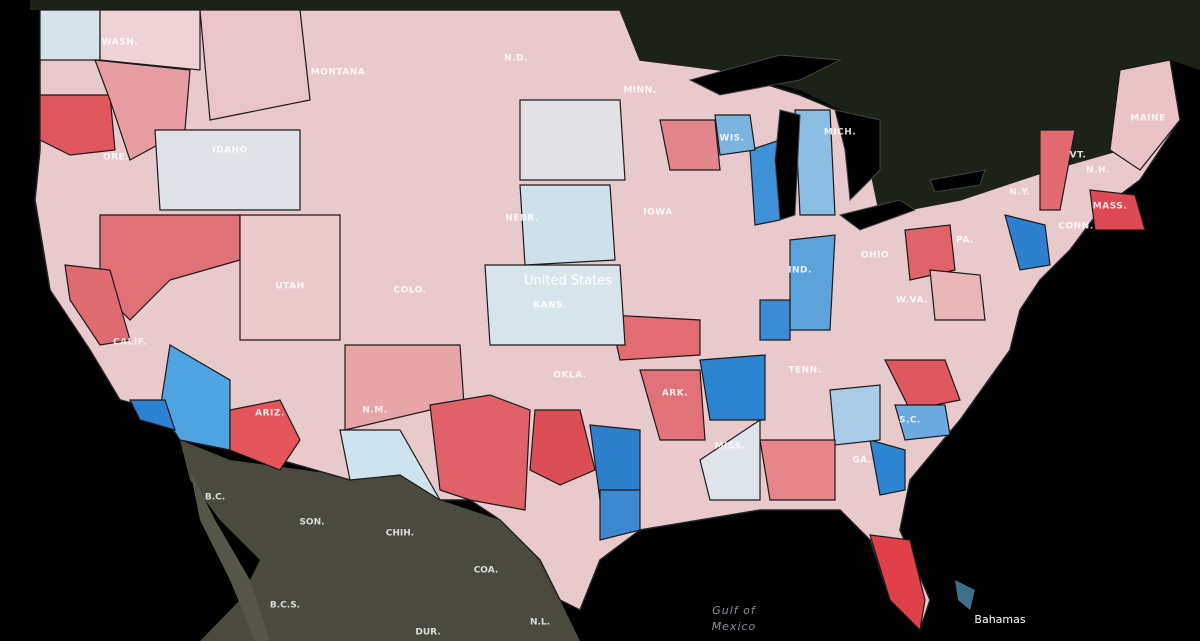  I want to click on state-label: MONTANA, so click(338, 73).